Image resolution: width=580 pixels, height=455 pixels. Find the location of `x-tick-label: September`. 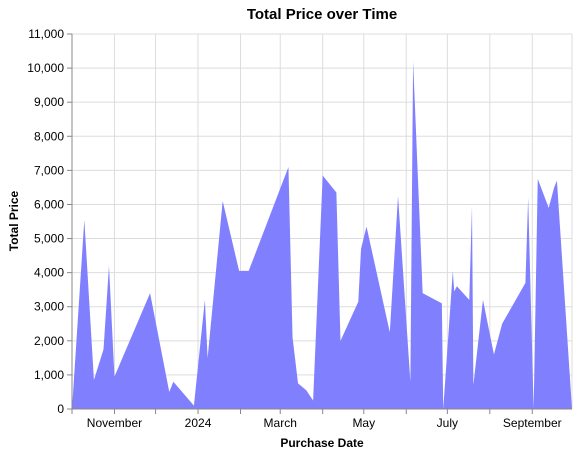

x-tick-label: September is located at coordinates (532, 423).